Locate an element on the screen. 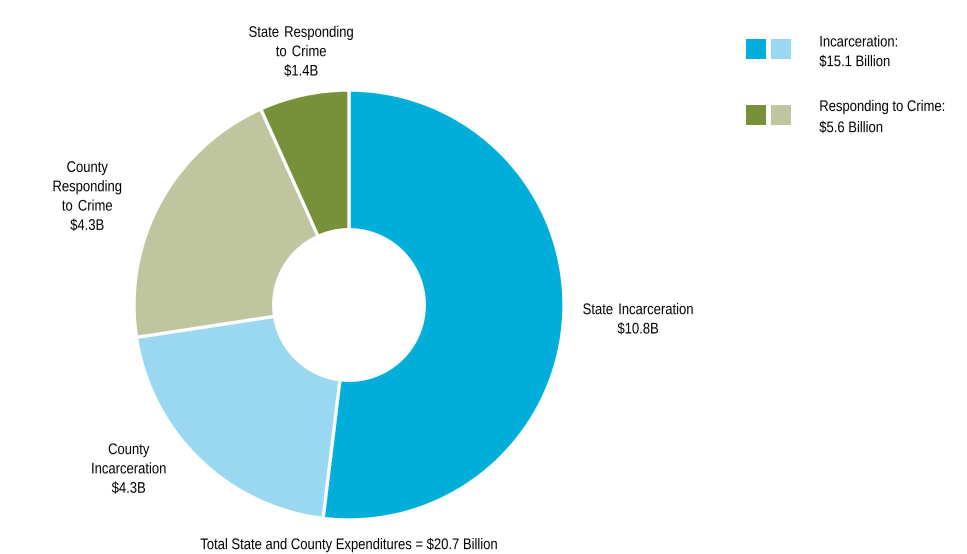 The height and width of the screenshot is (554, 967). slice-label: State Responding to Crime is located at coordinates (301, 41).